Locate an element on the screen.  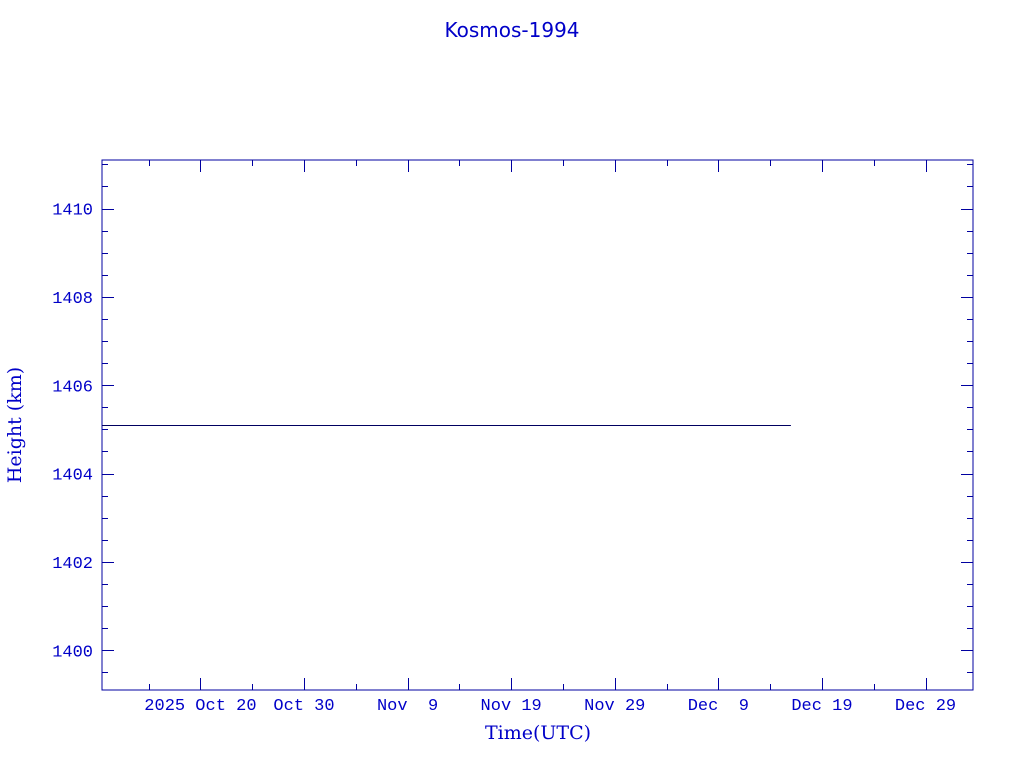
x-tick-label: Oct 30 is located at coordinates (303, 706).